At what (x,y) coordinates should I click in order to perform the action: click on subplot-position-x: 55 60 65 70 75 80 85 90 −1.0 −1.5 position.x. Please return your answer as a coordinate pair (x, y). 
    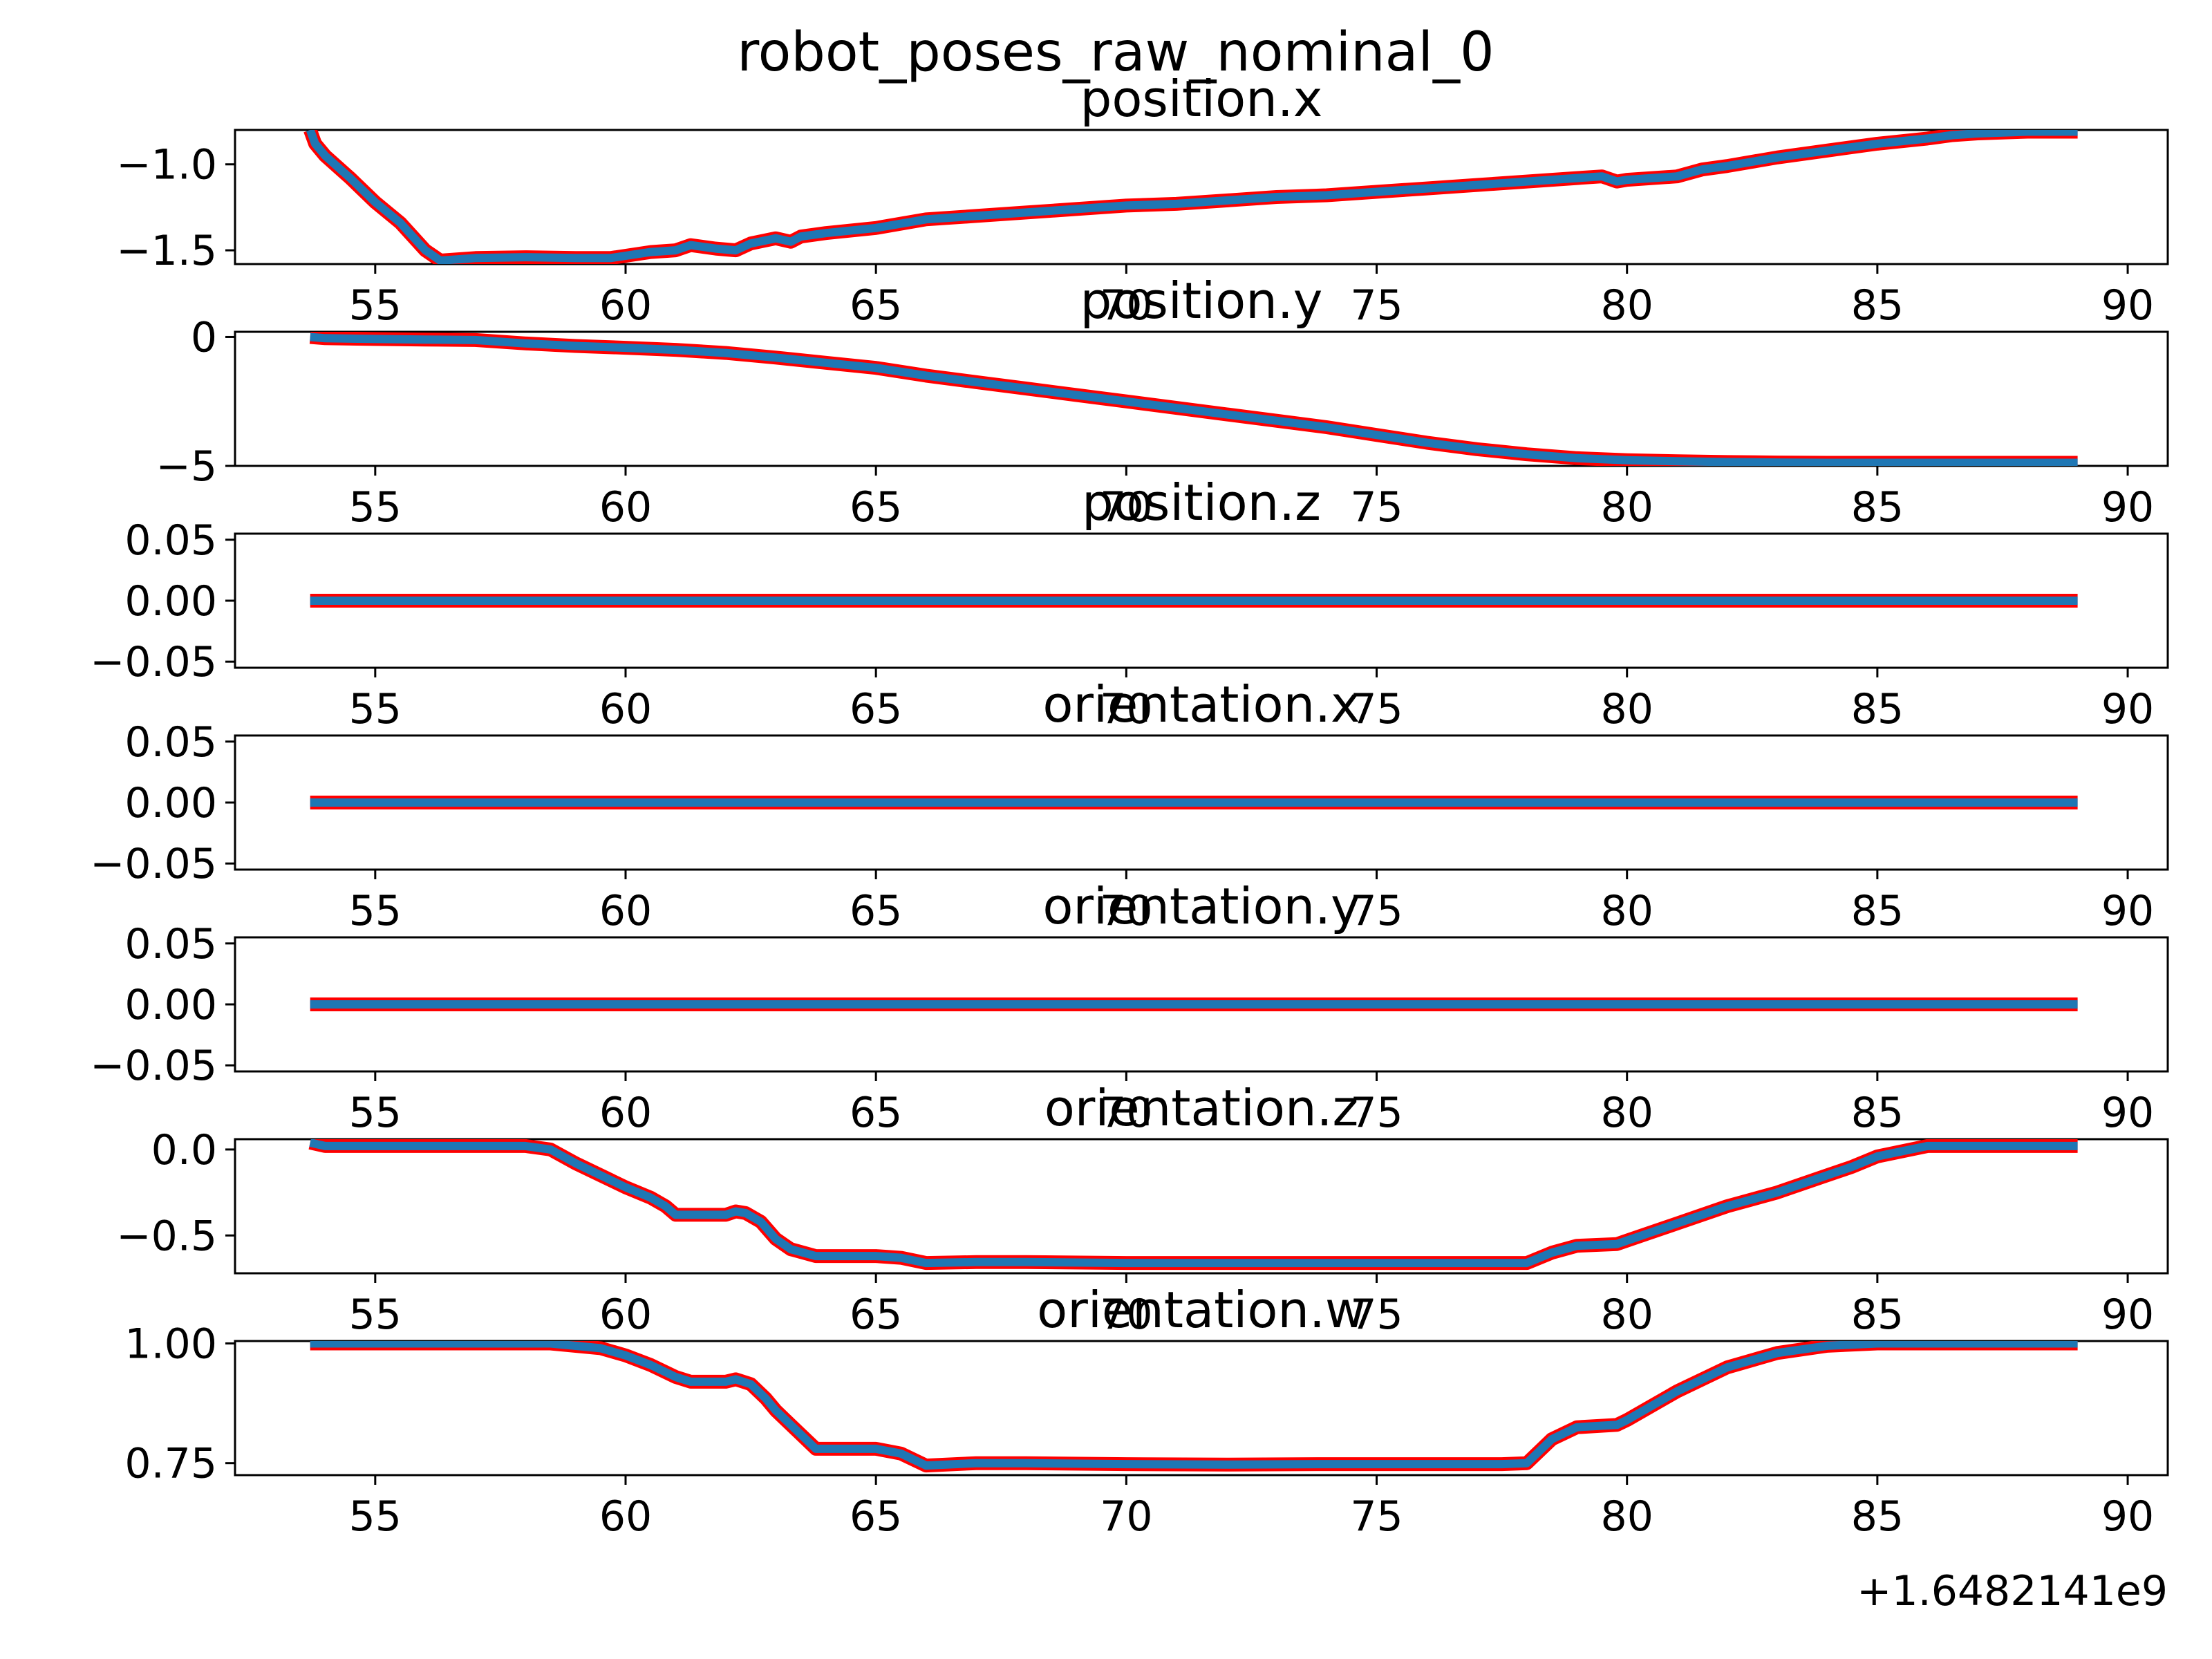
    Looking at the image, I should click on (1142, 200).